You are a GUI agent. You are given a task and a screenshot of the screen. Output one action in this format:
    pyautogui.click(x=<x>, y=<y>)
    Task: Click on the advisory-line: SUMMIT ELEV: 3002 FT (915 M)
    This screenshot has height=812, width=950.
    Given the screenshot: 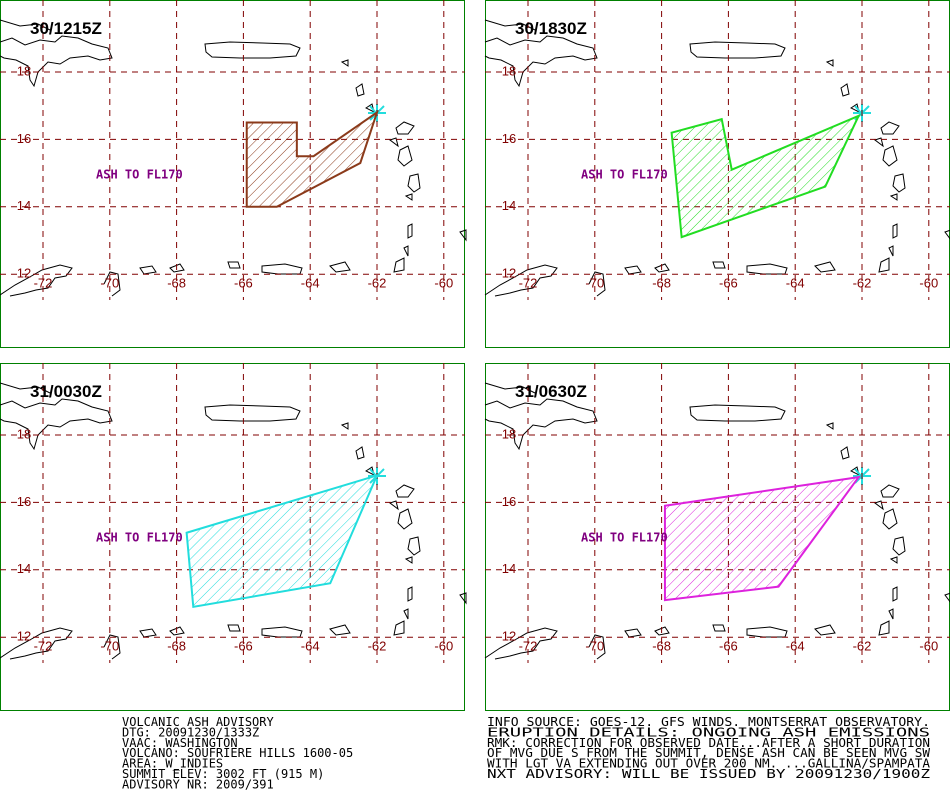 What is the action you would take?
    pyautogui.click(x=223, y=774)
    